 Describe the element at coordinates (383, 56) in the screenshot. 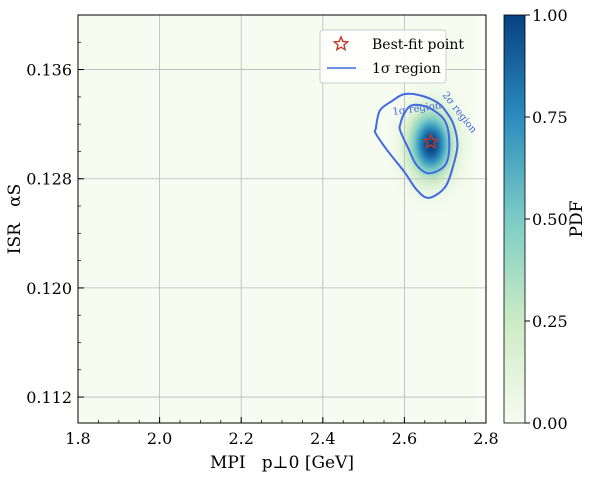

I see `legend-box` at that location.